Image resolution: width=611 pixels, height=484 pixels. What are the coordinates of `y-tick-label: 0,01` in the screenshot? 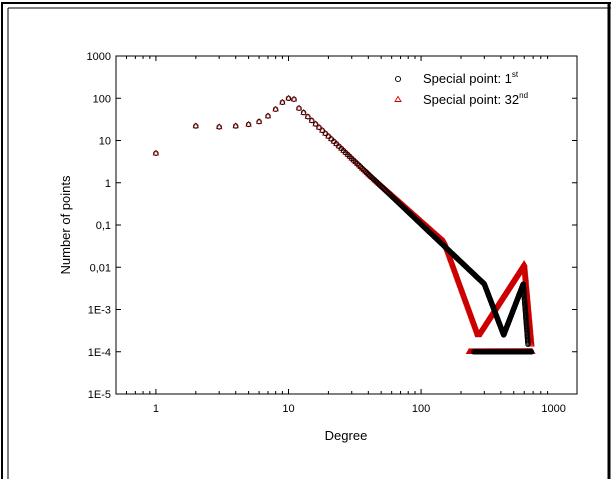 It's located at (100, 268).